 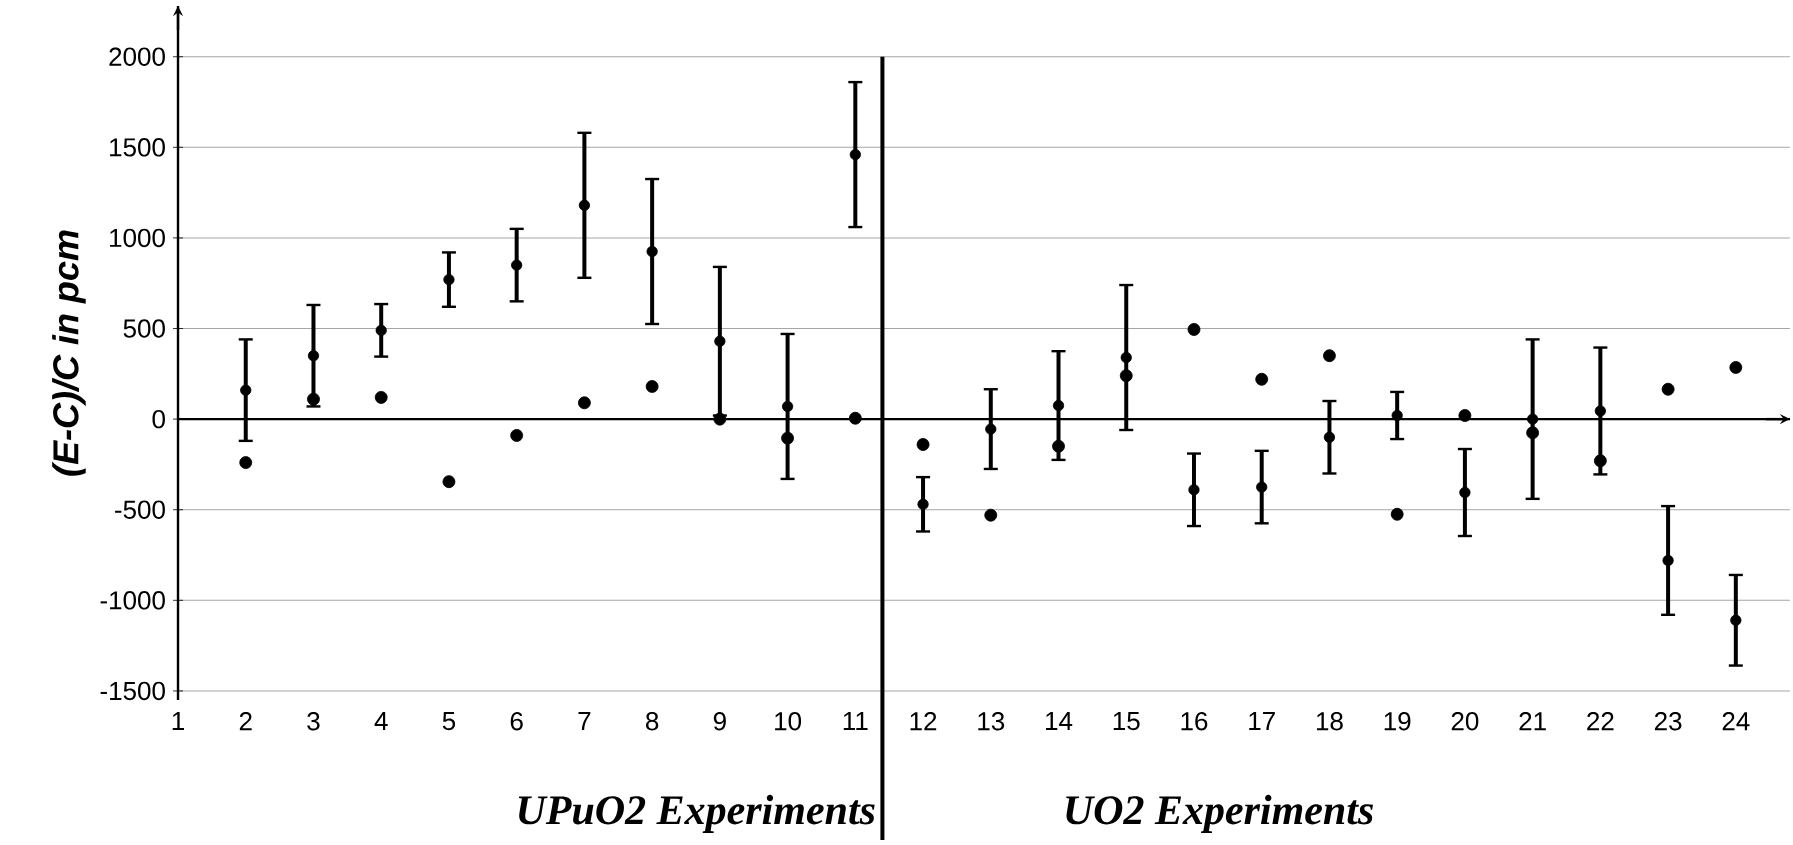 What do you see at coordinates (923, 721) in the screenshot?
I see `x-tick-label: 12` at bounding box center [923, 721].